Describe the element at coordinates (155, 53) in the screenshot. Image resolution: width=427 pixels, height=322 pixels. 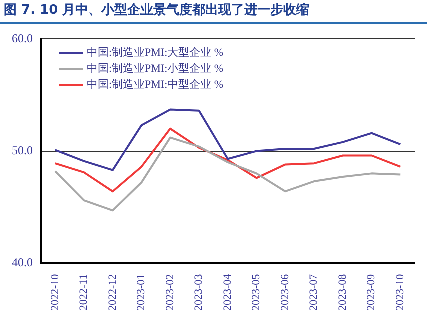
I see `legend-label: 中国:制造业PMI:大型企业 %` at that location.